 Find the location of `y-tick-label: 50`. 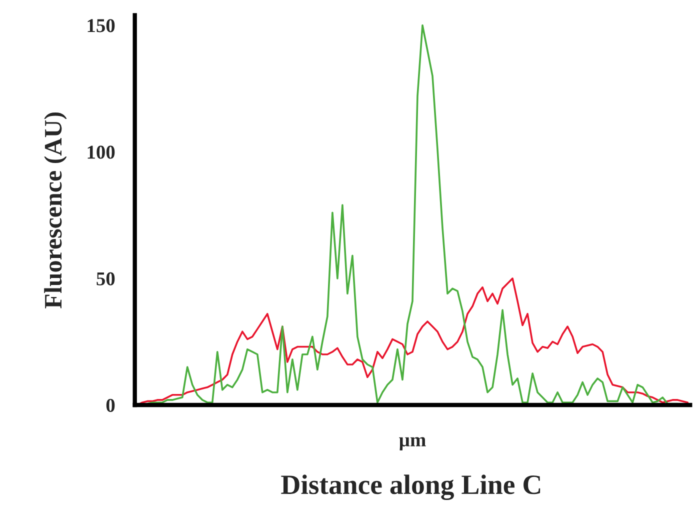

y-tick-label: 50 is located at coordinates (105, 279).